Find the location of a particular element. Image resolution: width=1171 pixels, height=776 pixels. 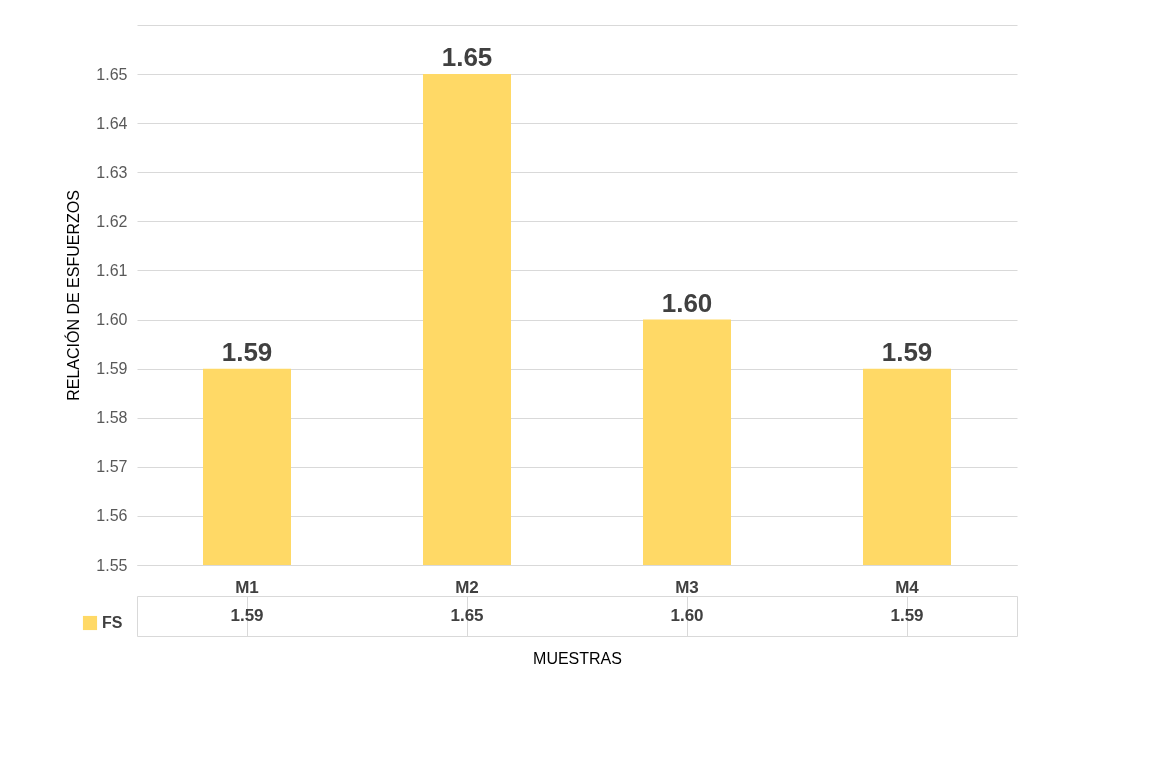

x-tick-label: M1 is located at coordinates (247, 587).